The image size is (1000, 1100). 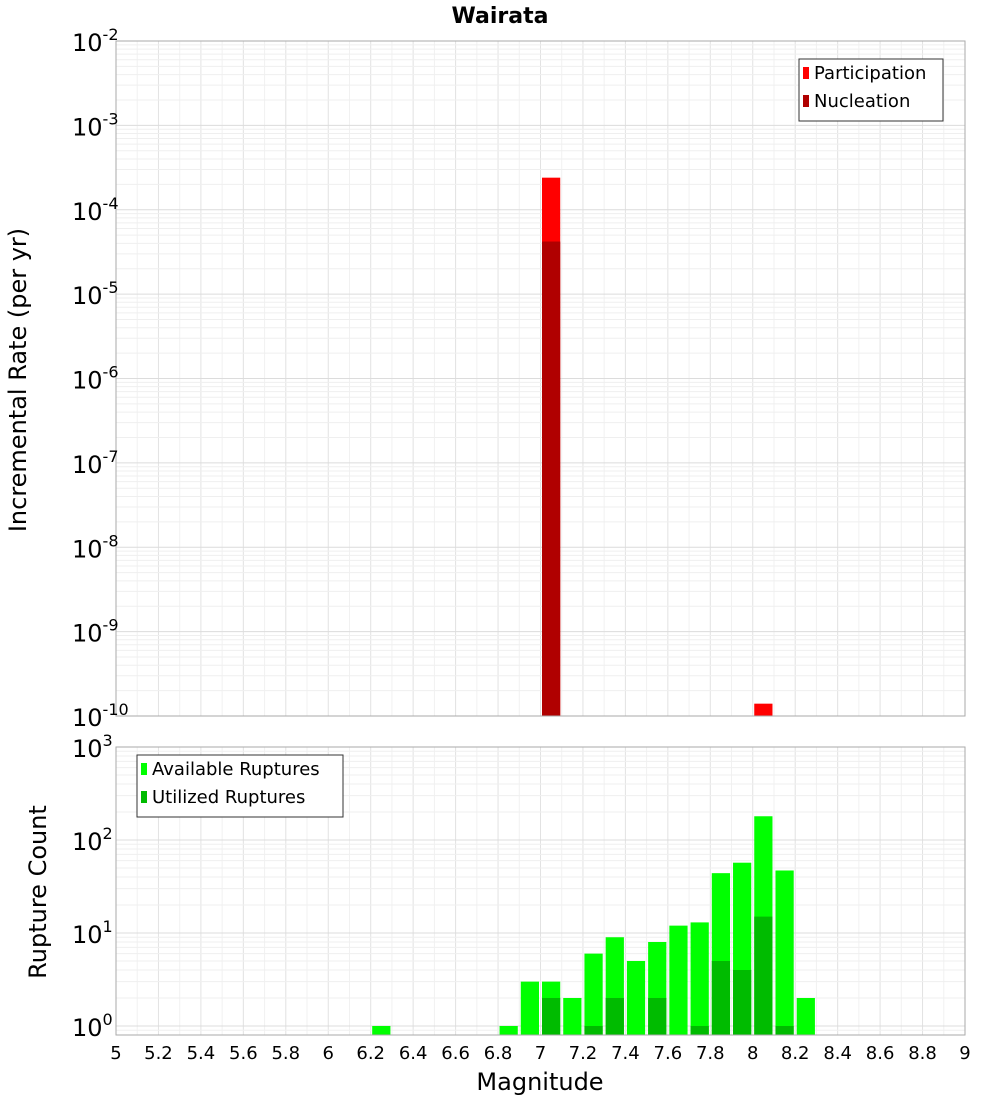 What do you see at coordinates (625, 1053) in the screenshot?
I see `x-tick-label: 7.4` at bounding box center [625, 1053].